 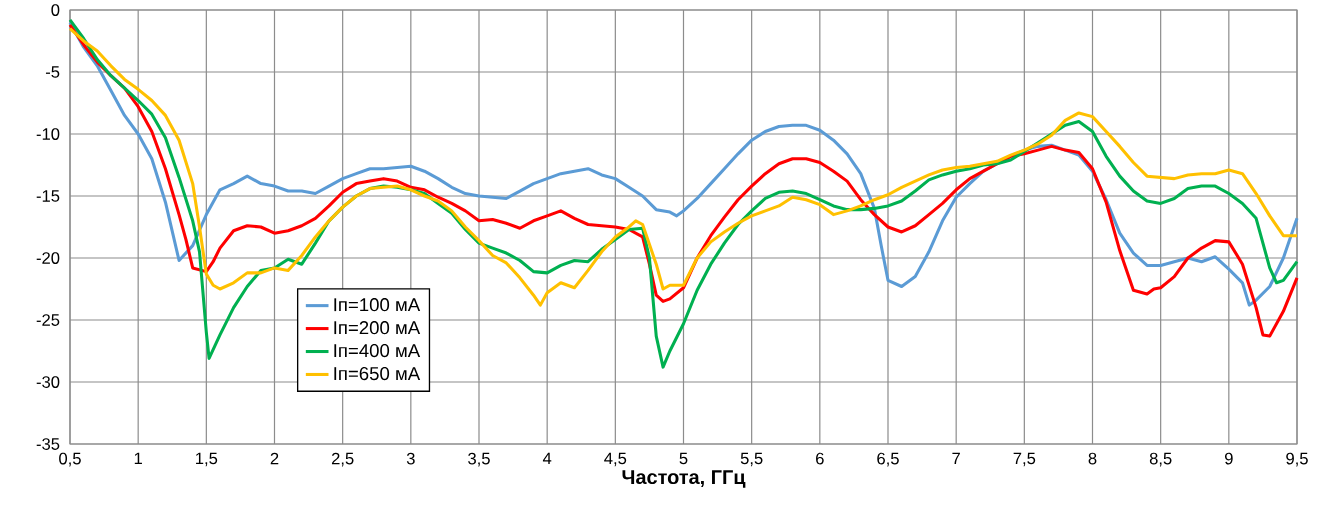 I want to click on y-tick-label: -15, so click(x=48, y=196).